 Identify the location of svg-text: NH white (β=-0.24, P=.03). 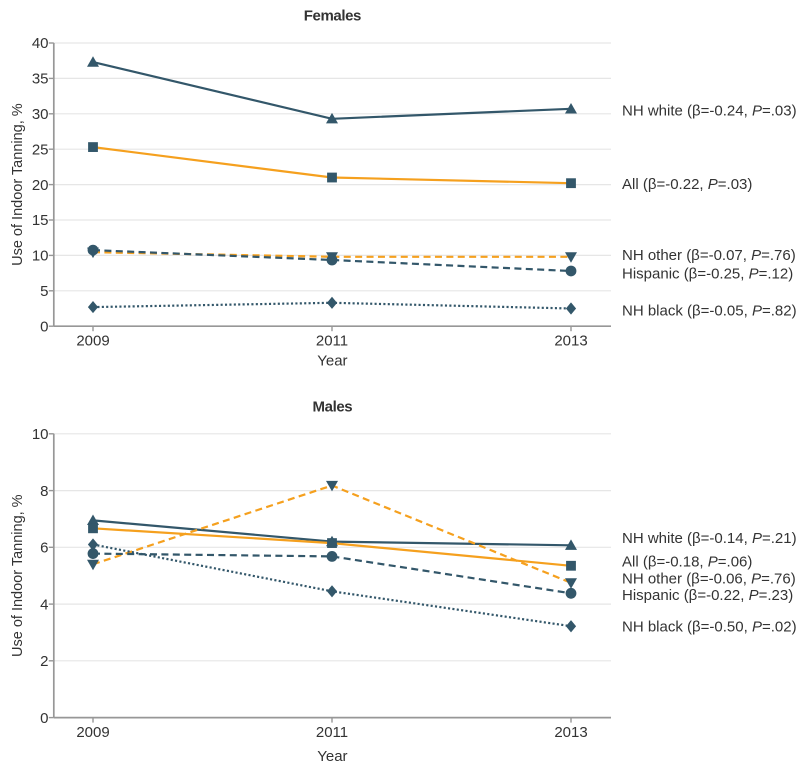
(709, 111).